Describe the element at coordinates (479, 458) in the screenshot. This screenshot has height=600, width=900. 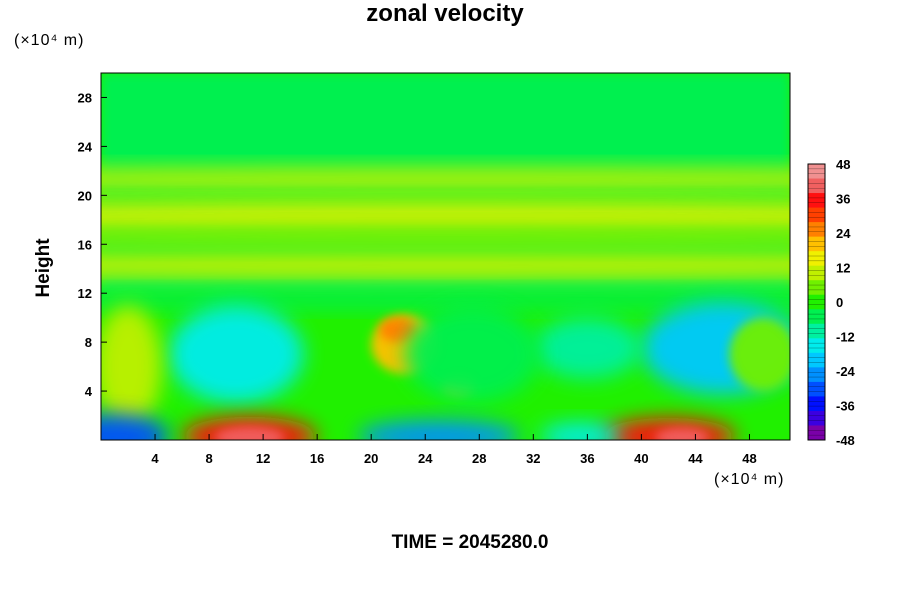
I see `x-tick-label: 28` at that location.